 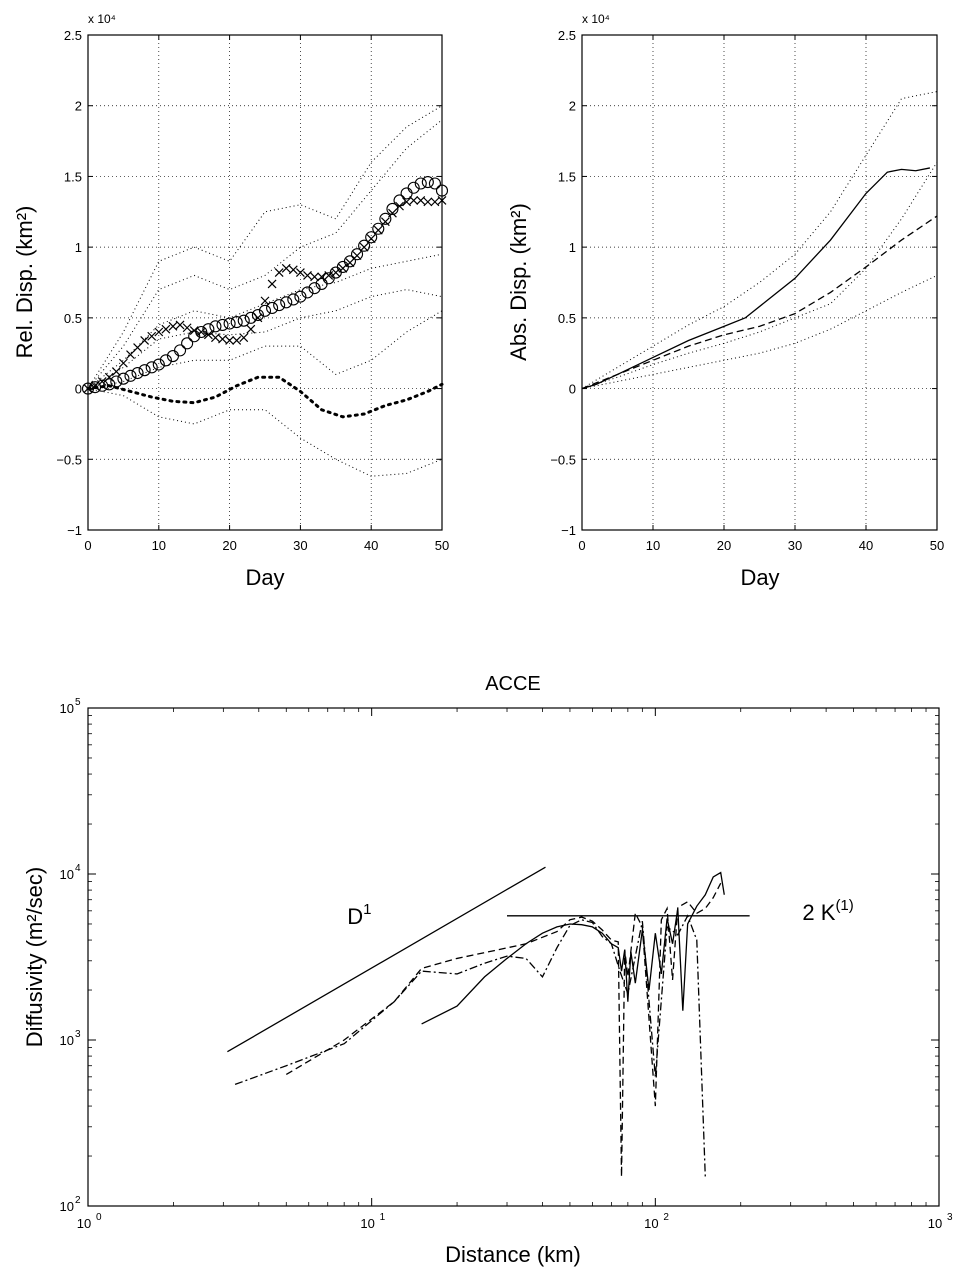 I want to click on x-tick-label: 0, so click(x=581, y=545).